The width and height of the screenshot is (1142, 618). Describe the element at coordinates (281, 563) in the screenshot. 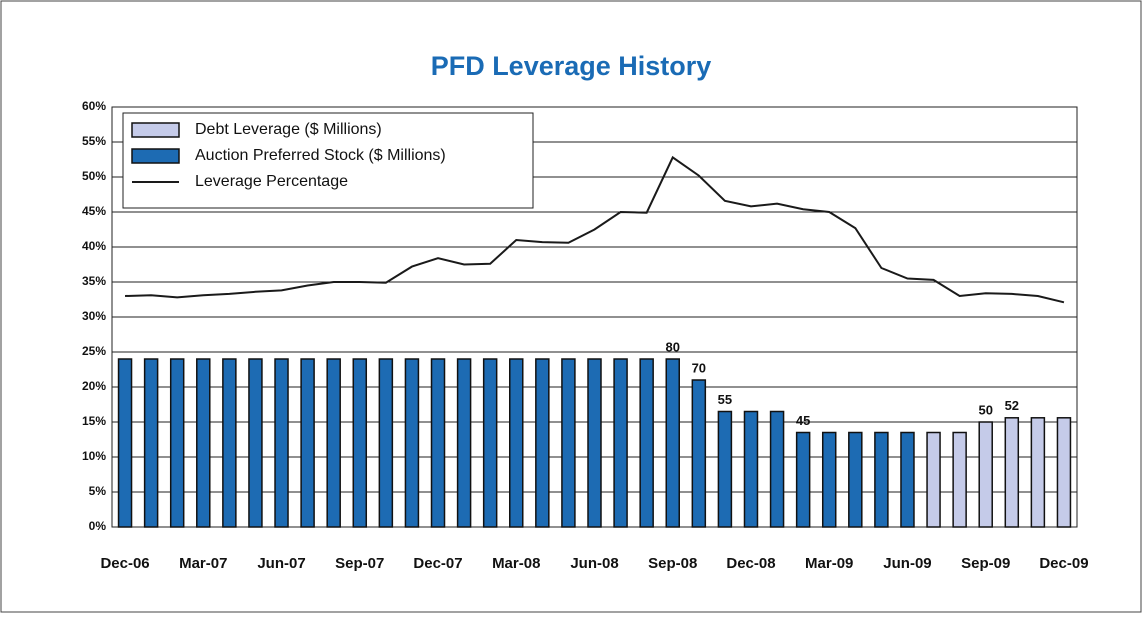

I see `x-tick-label: Jun-07` at that location.